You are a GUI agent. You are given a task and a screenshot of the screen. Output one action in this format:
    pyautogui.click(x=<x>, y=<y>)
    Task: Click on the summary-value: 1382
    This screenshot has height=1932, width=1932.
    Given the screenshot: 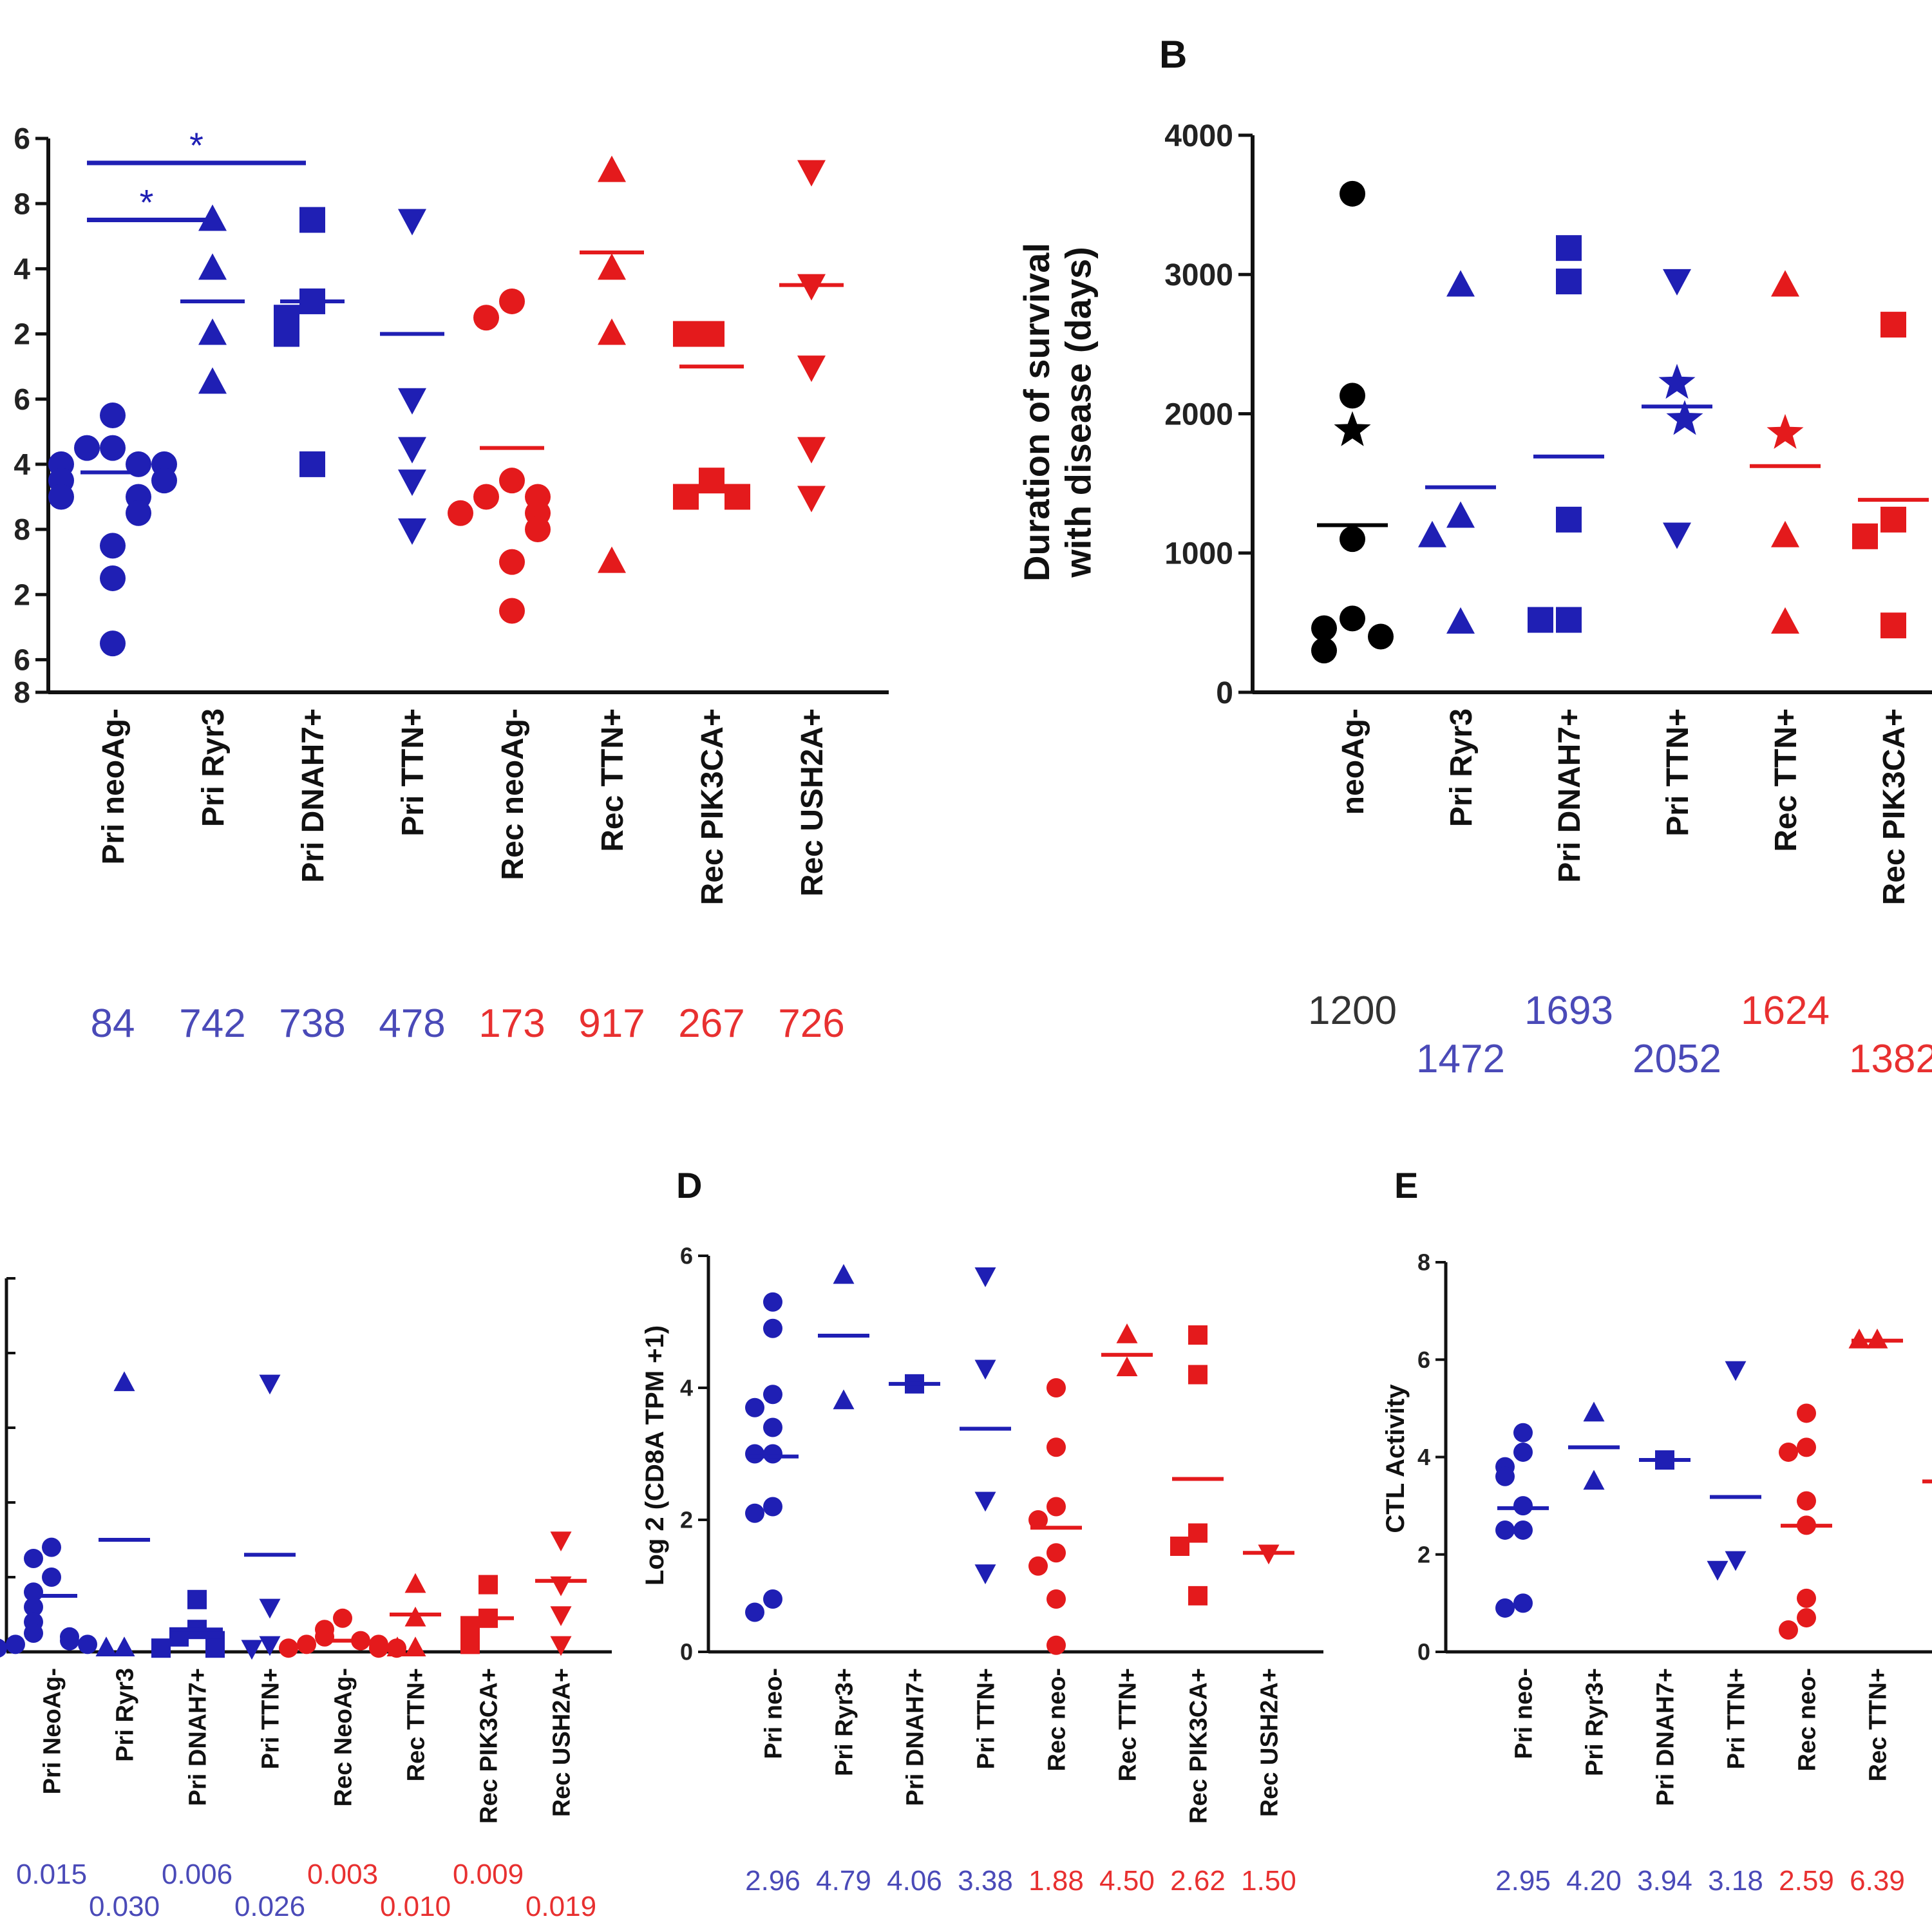 What is the action you would take?
    pyautogui.click(x=1890, y=1059)
    